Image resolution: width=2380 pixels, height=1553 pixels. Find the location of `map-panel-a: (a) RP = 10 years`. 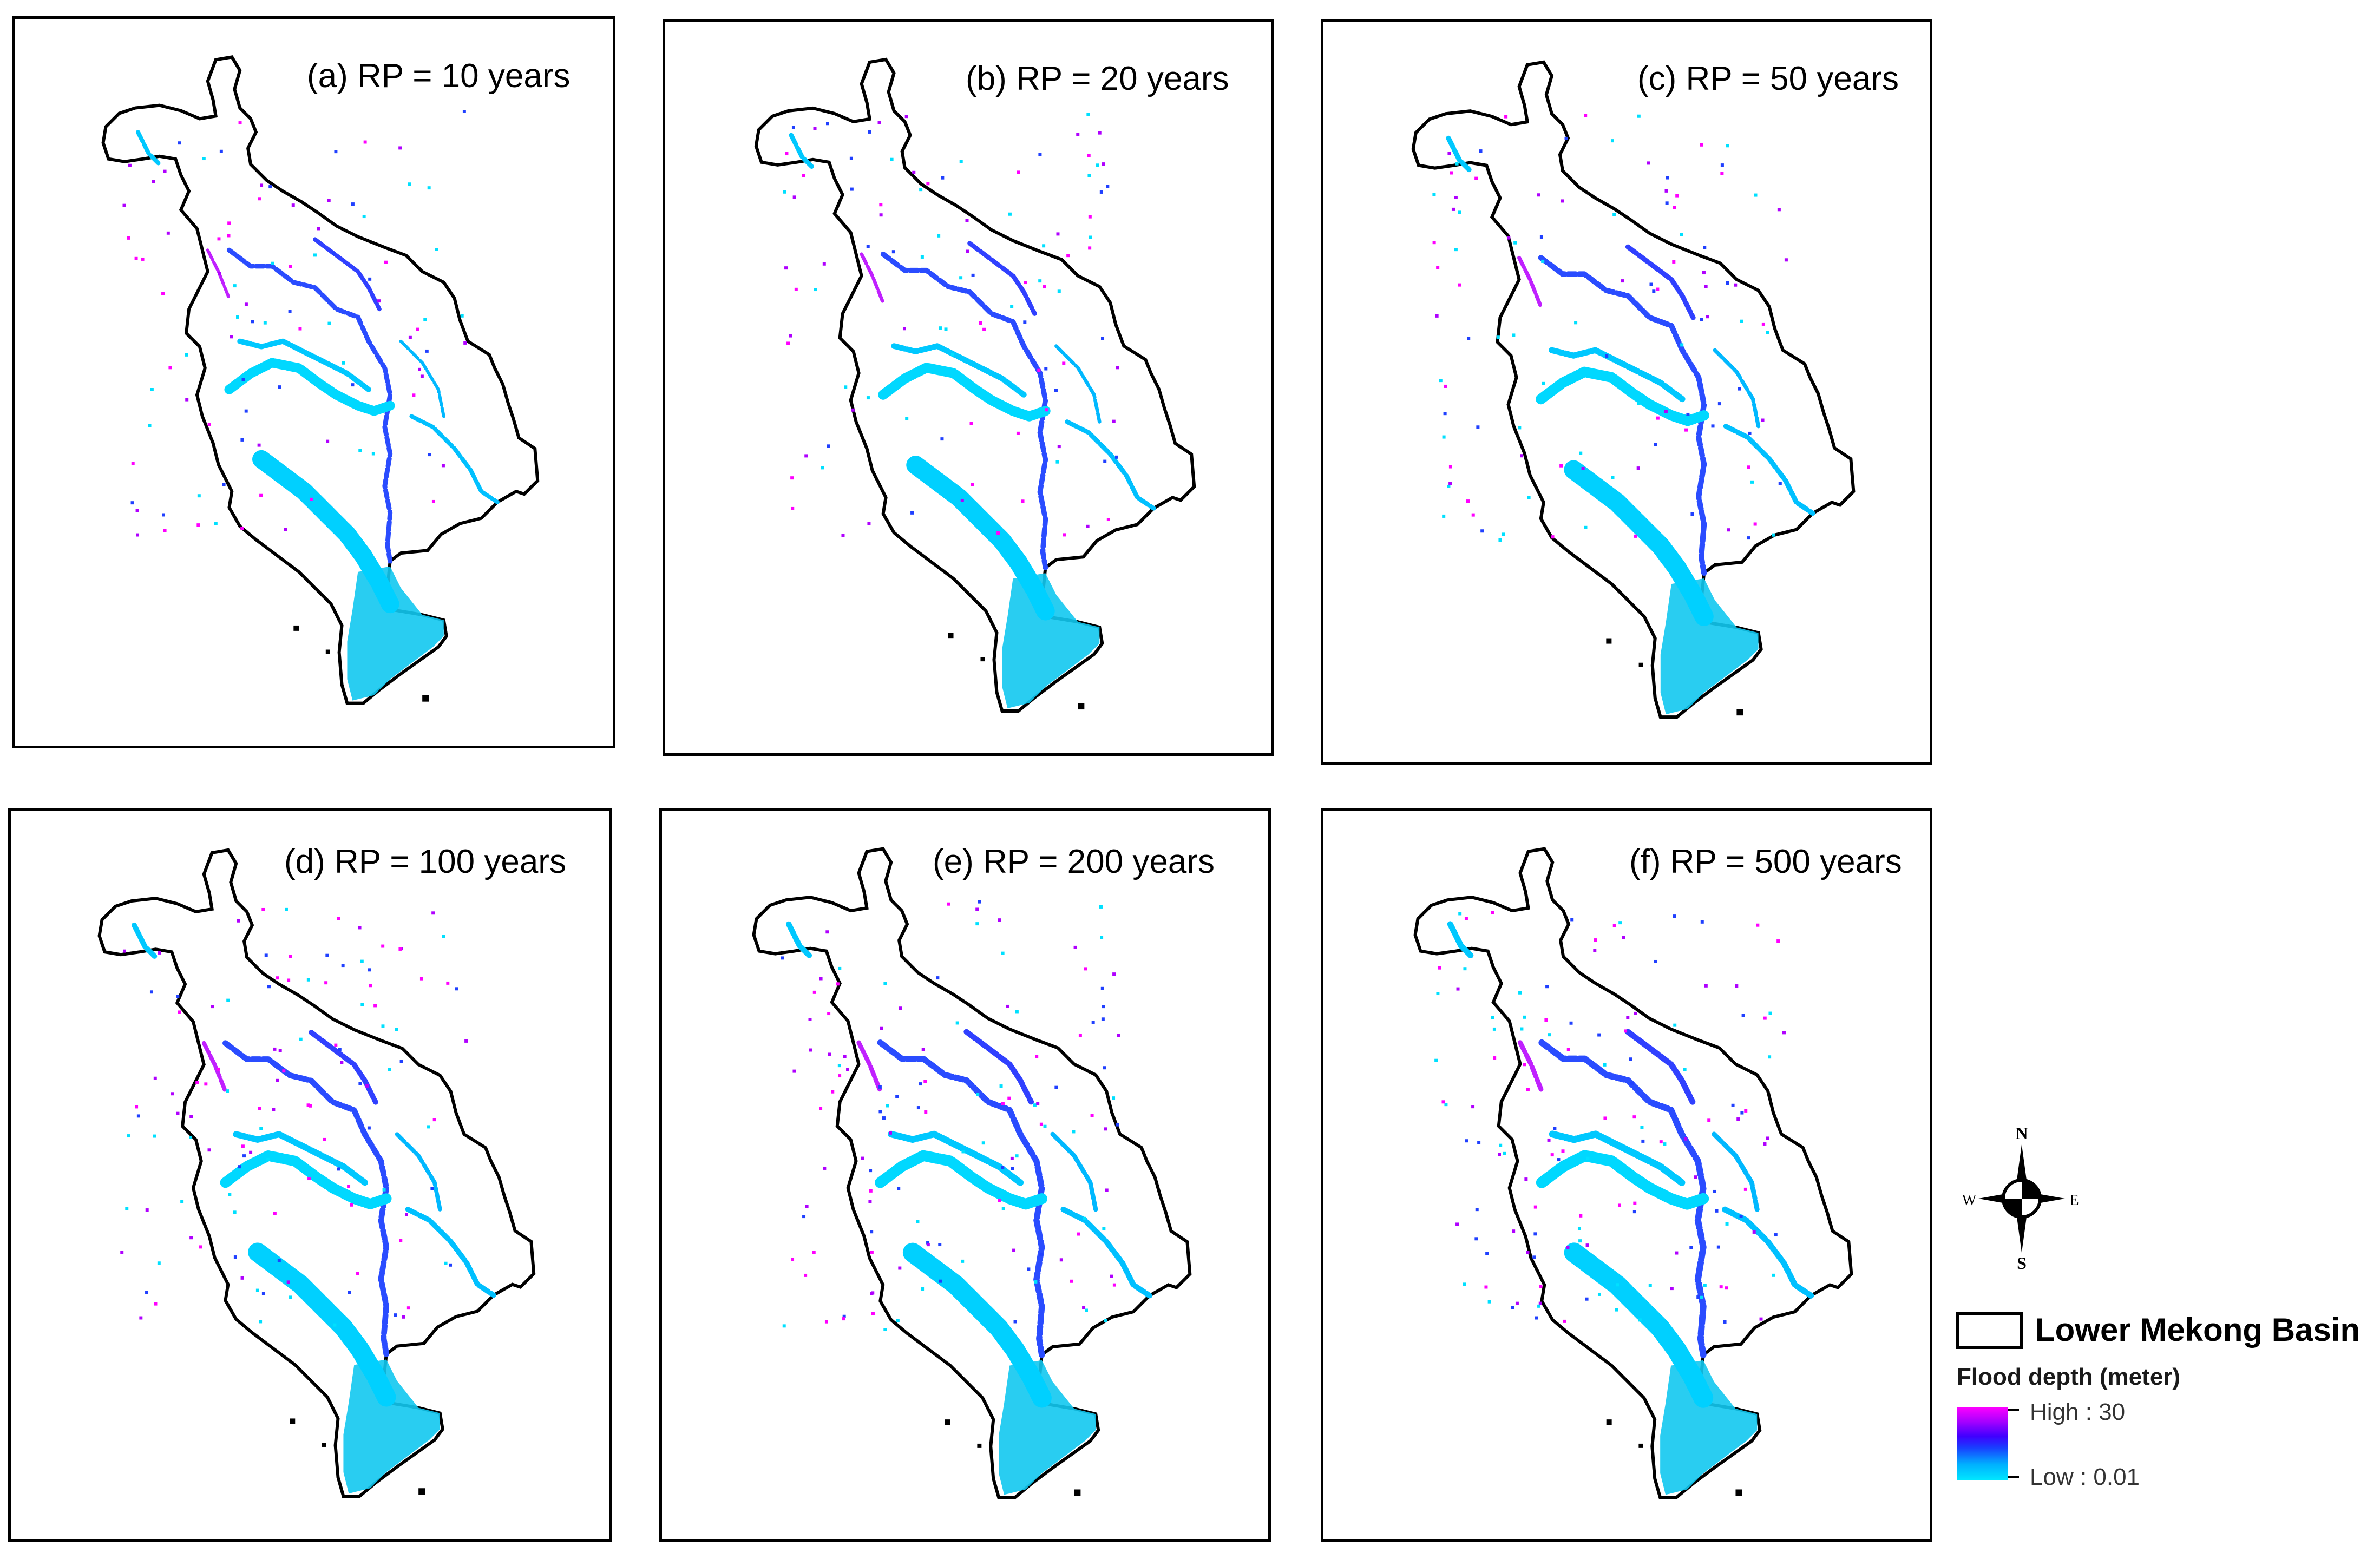

map-panel-a: (a) RP = 10 years is located at coordinates (313, 382).